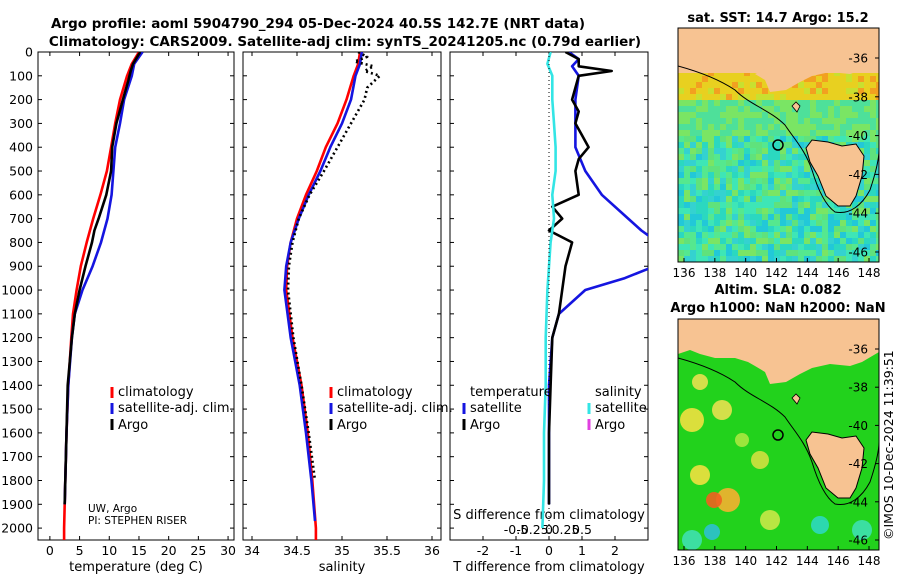 The image size is (900, 580). I want to click on salinity-legend: climatology satellite-adj. clim. Argo, so click(391, 409).